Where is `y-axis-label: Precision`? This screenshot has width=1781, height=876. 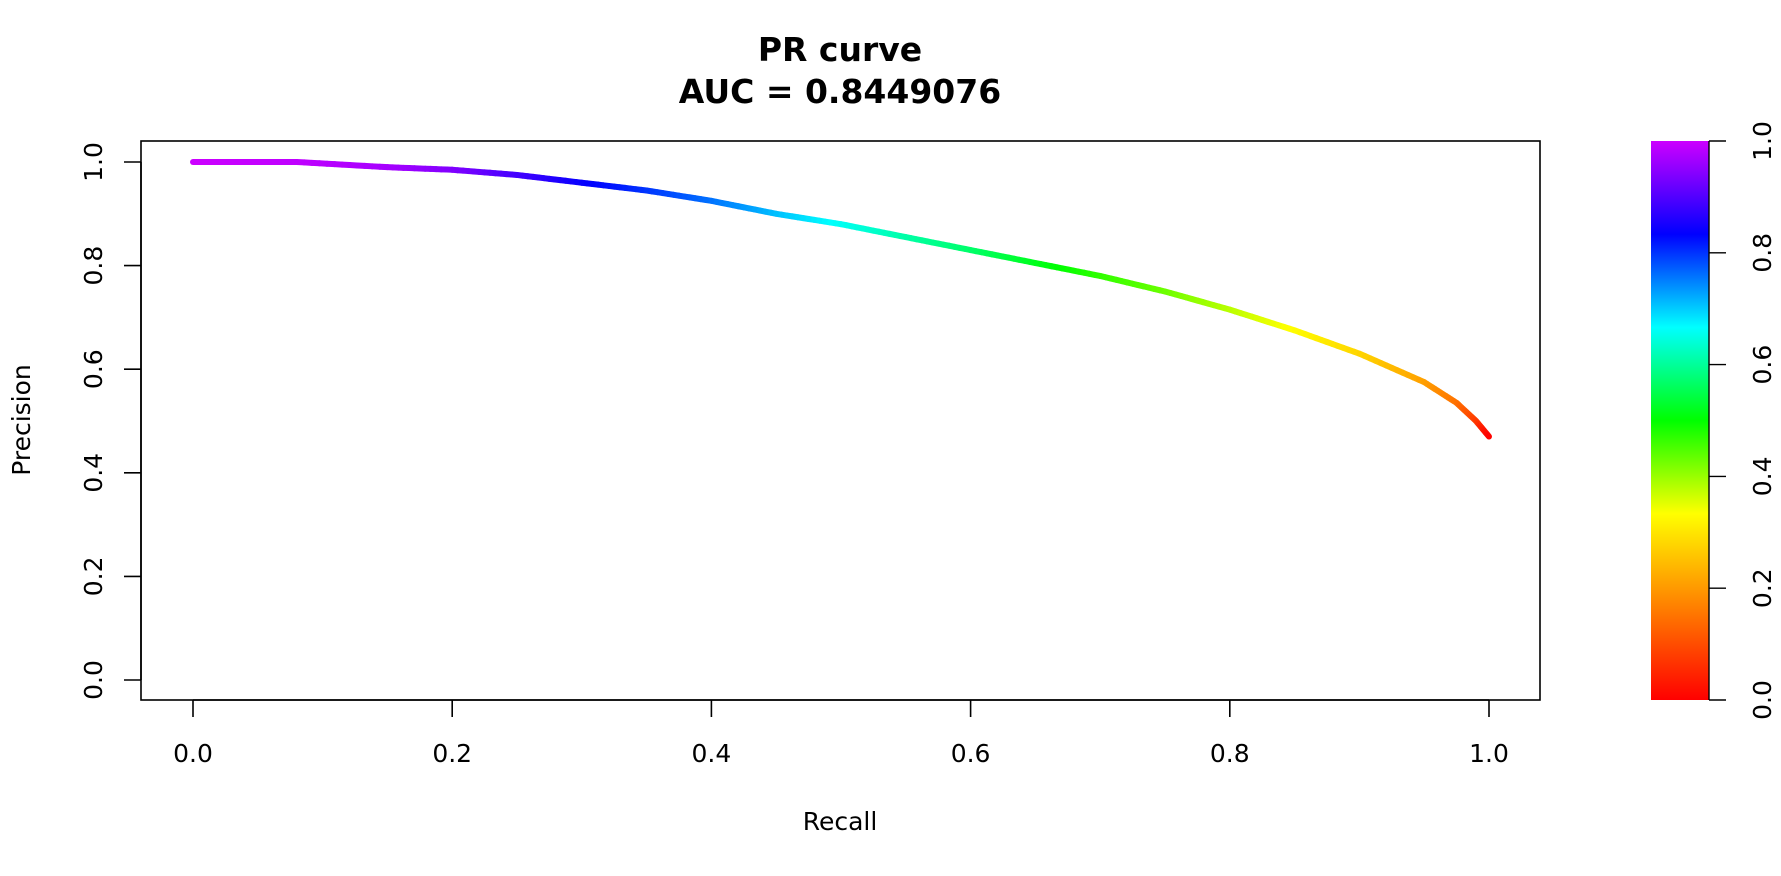 y-axis-label: Precision is located at coordinates (21, 420).